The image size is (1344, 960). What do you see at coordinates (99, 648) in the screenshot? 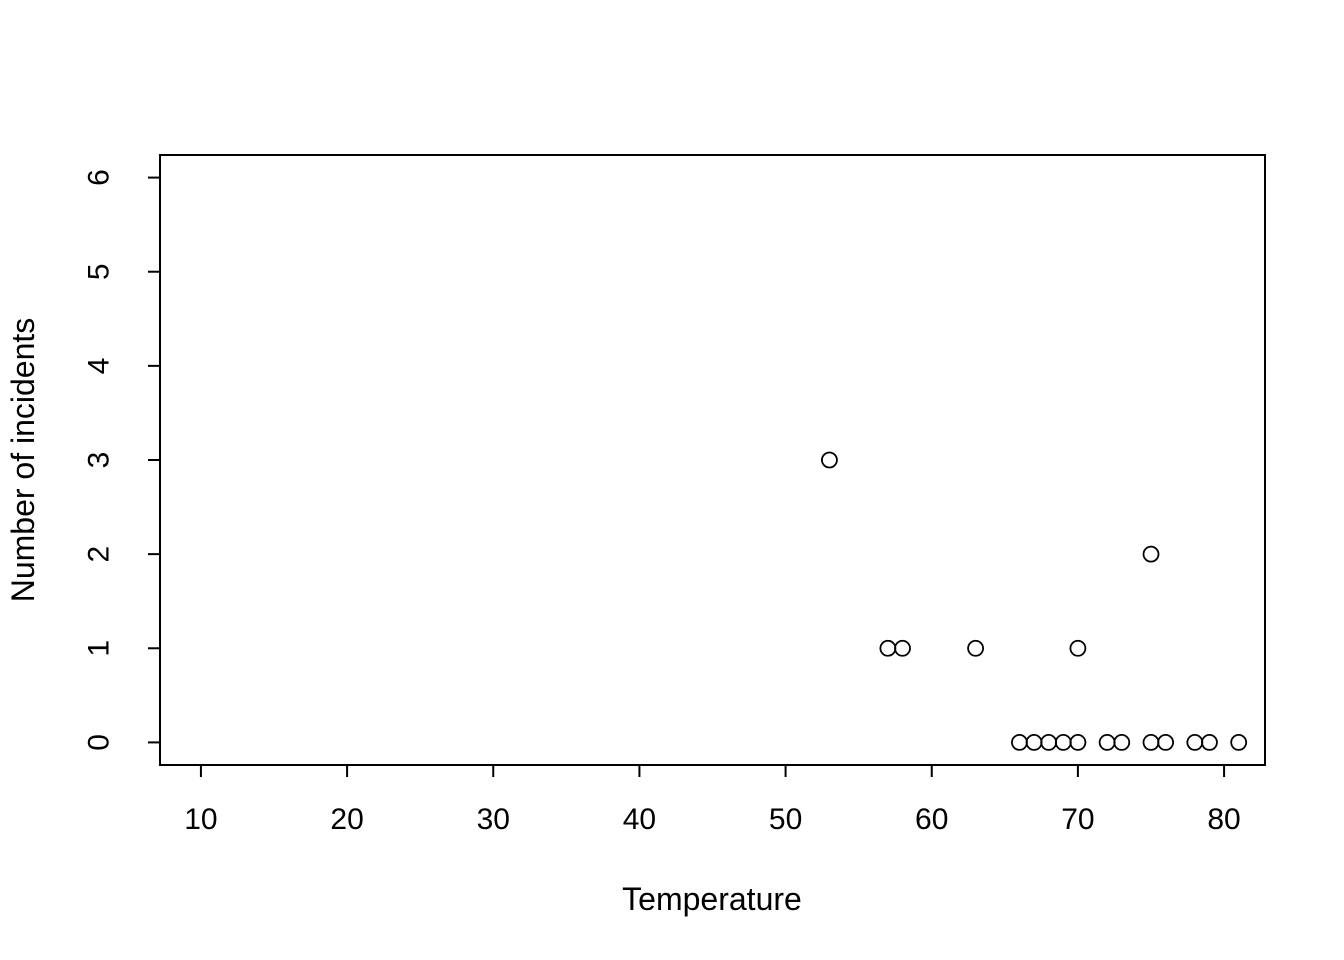
I see `y-tick-label: 1` at bounding box center [99, 648].